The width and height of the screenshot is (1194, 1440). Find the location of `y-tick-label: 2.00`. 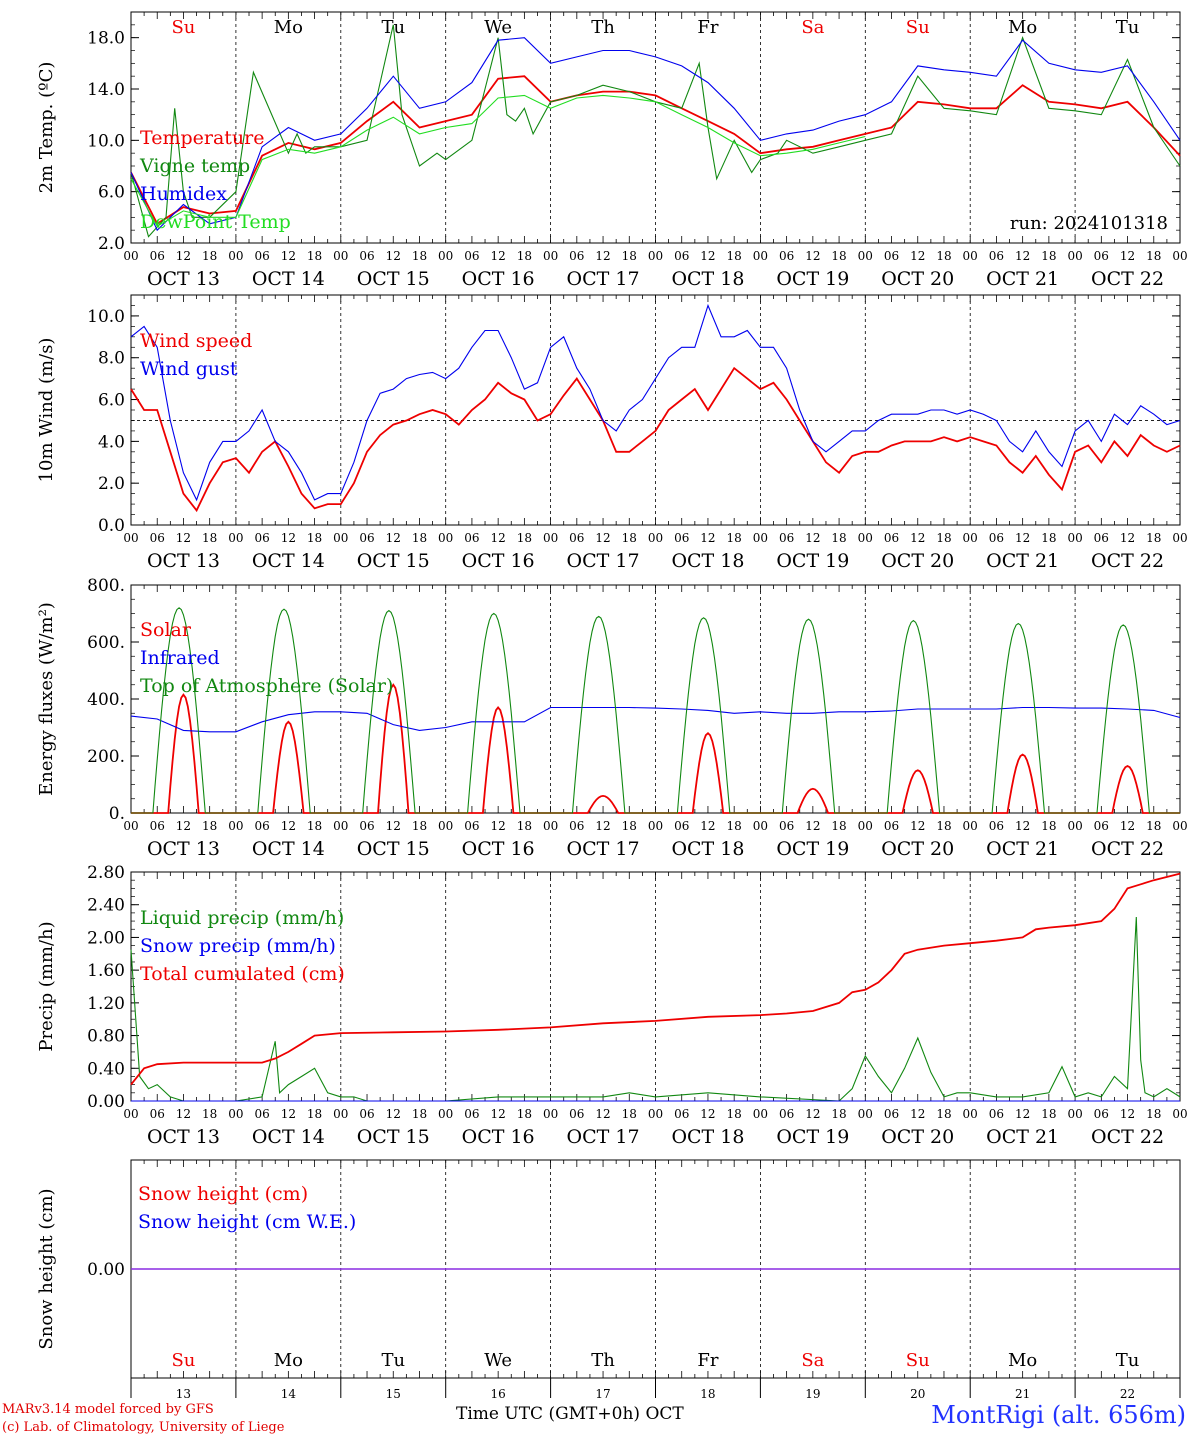

y-tick-label: 2.00 is located at coordinates (106, 938).